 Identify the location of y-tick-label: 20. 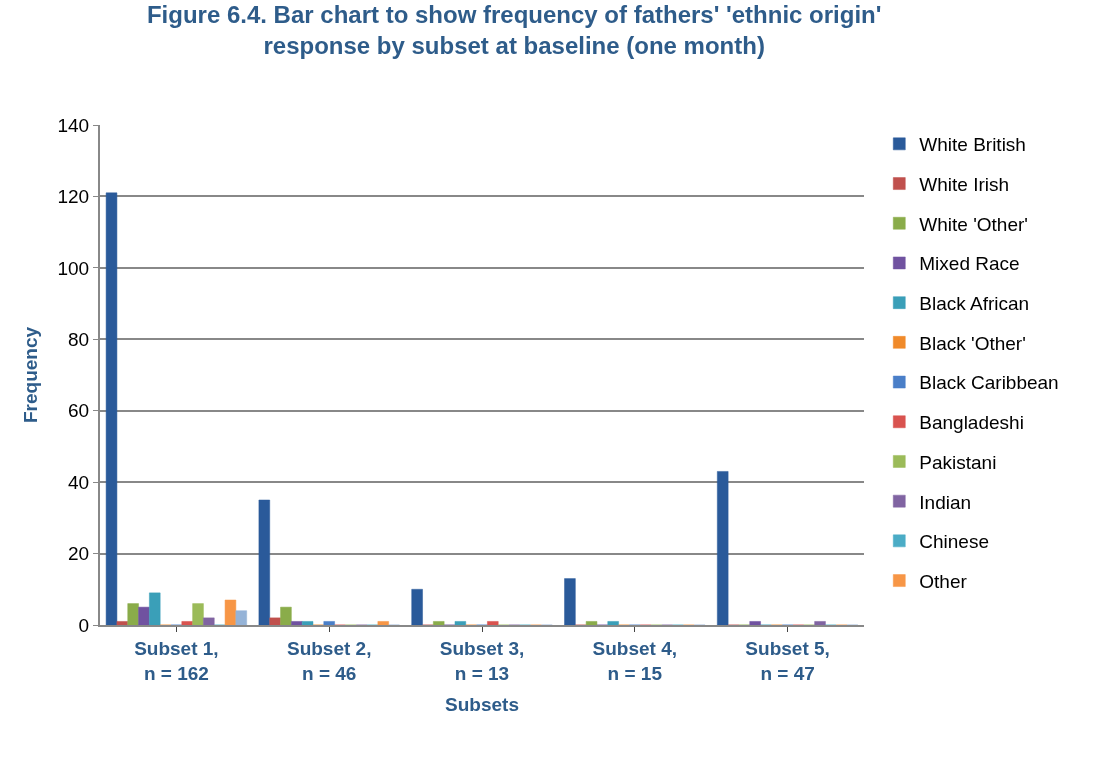
(79, 554).